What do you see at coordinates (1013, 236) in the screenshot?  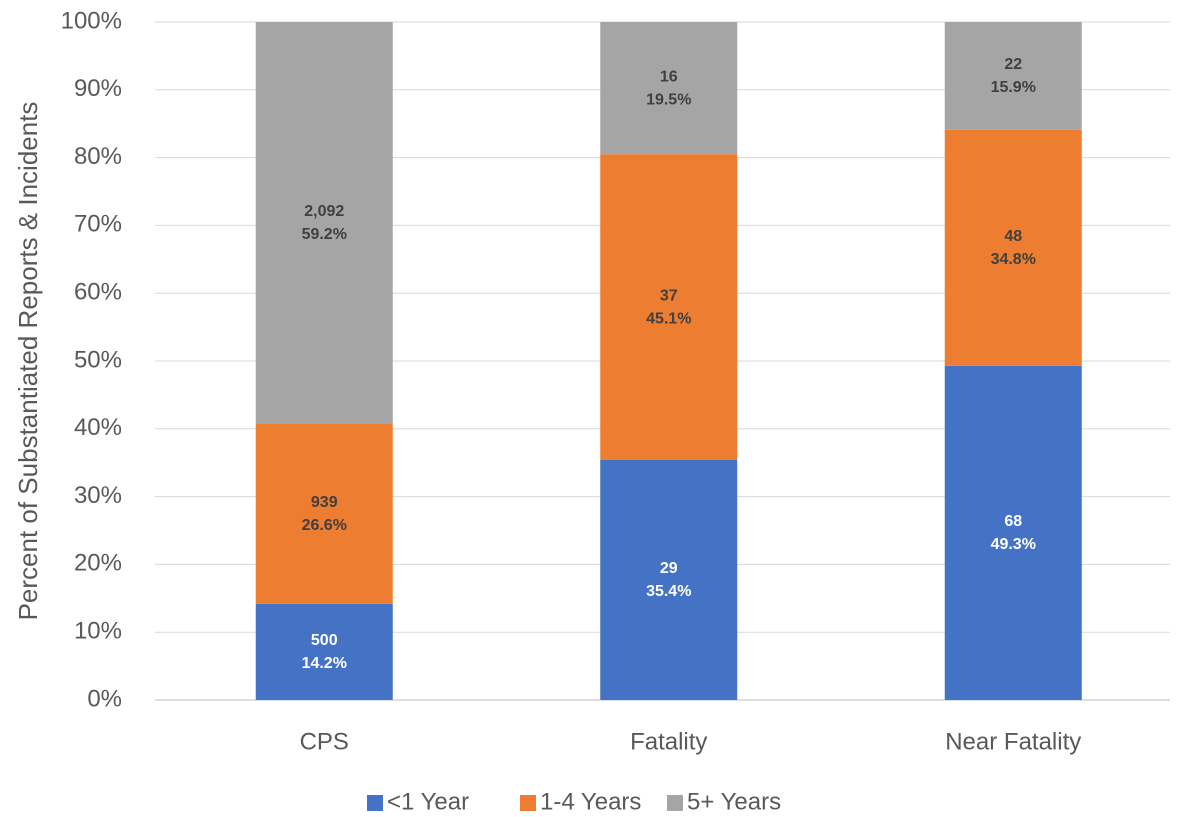 I see `data-label-count: 48` at bounding box center [1013, 236].